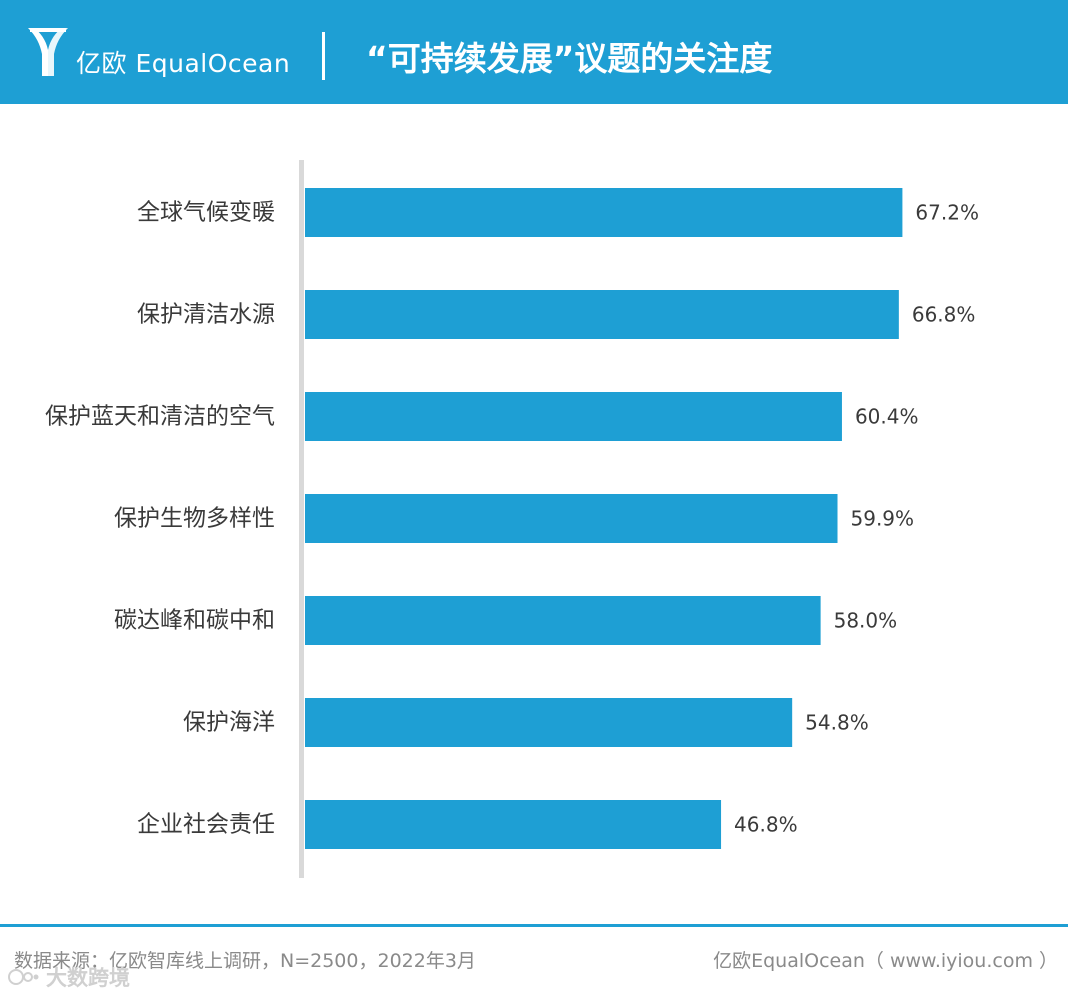 The width and height of the screenshot is (1080, 996). Describe the element at coordinates (534, 925) in the screenshot. I see `footer-divider` at that location.